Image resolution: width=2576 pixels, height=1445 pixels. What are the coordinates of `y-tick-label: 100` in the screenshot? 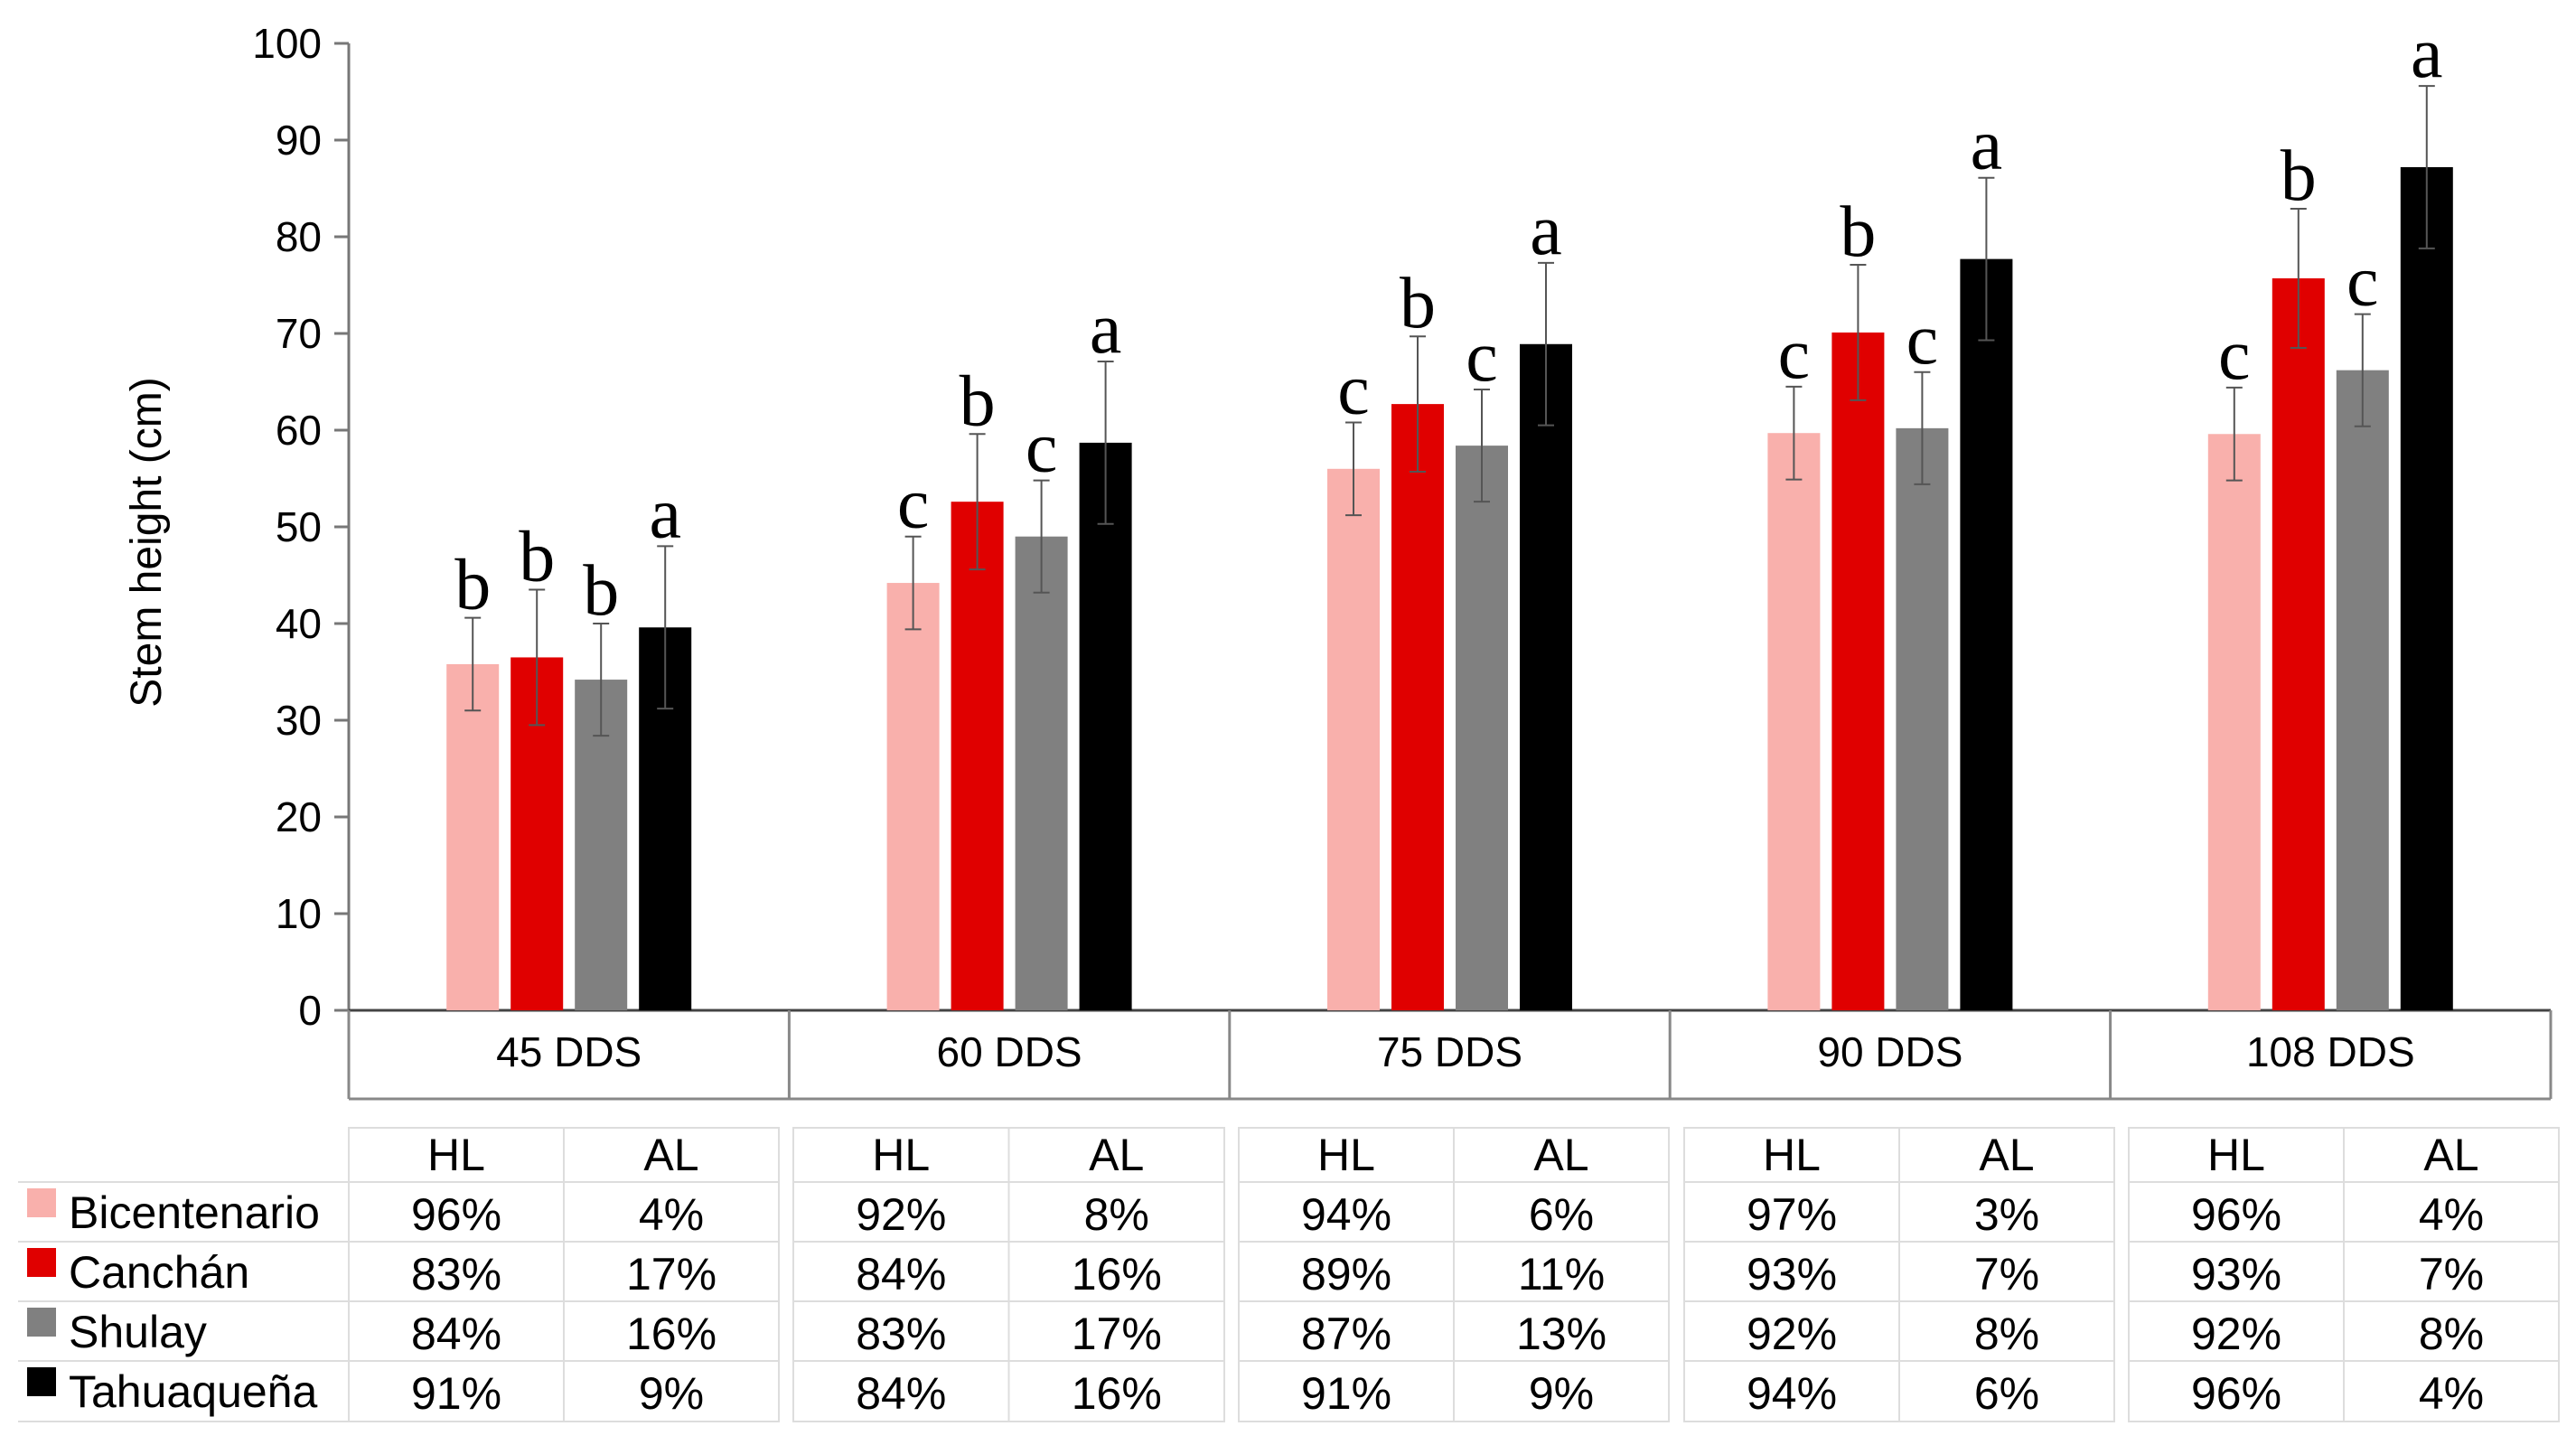 It's located at (287, 44).